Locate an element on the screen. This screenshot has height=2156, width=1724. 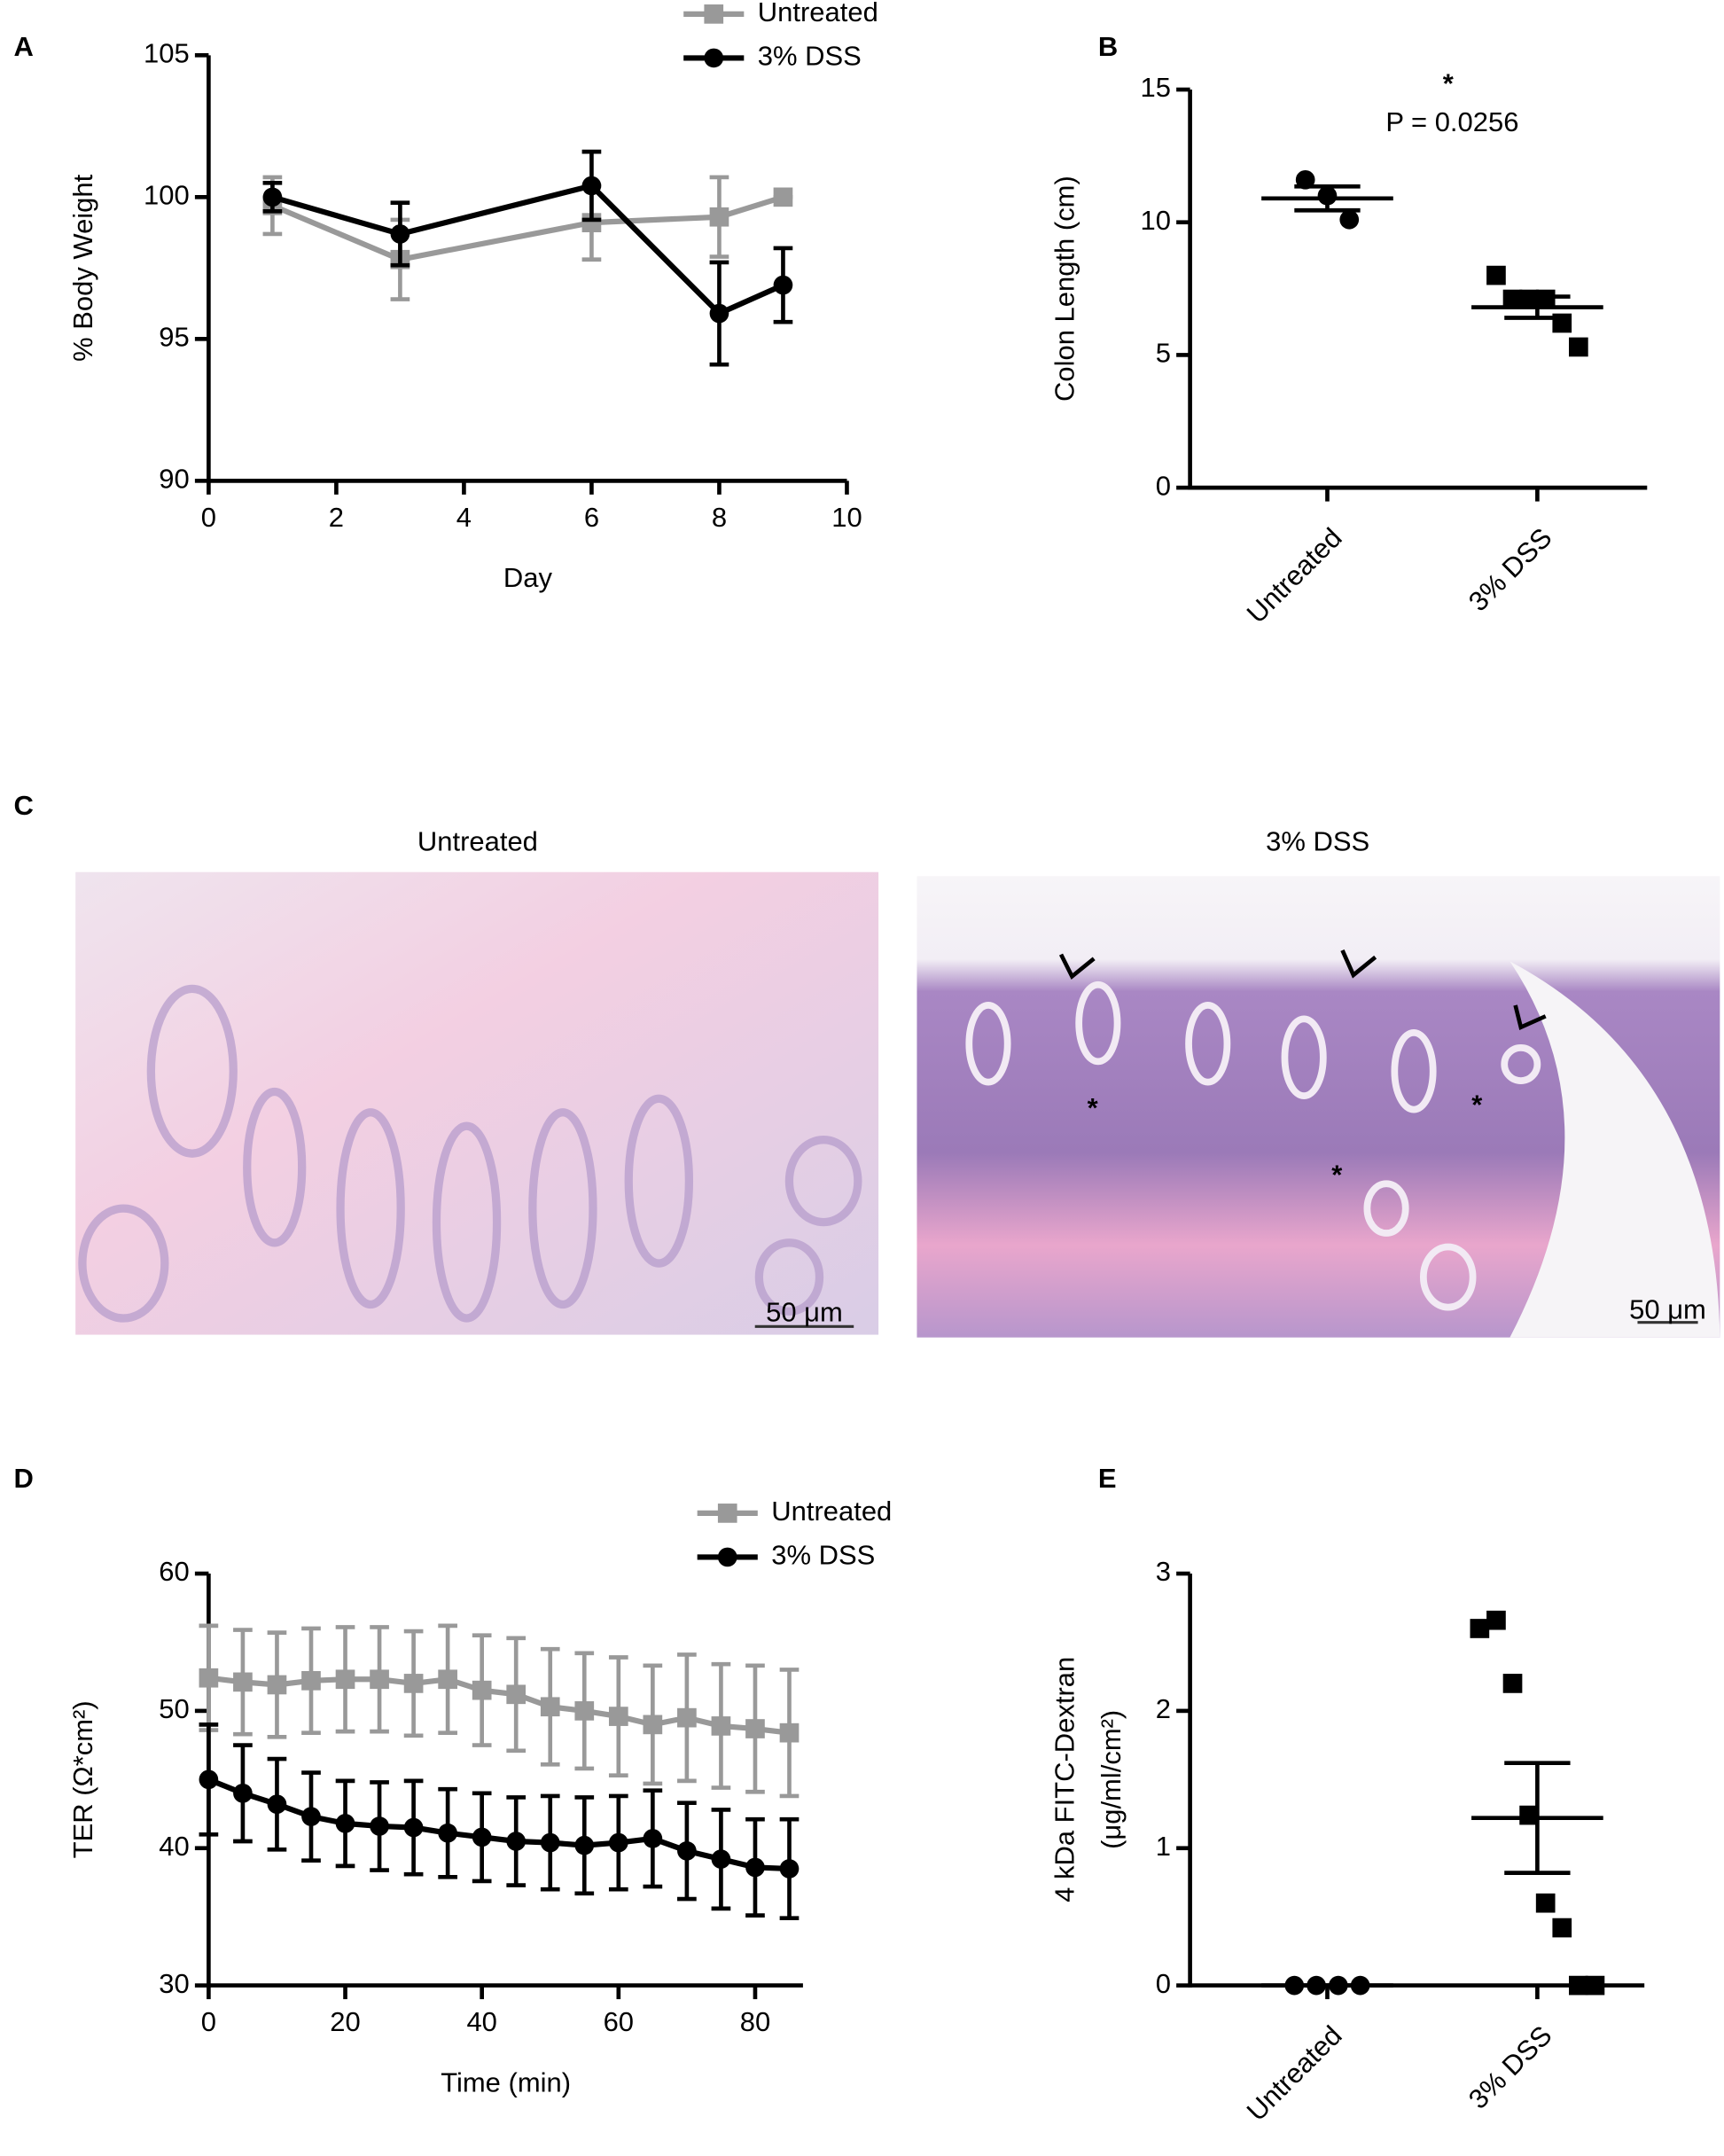
x-tick-label: 60 is located at coordinates (619, 2021).